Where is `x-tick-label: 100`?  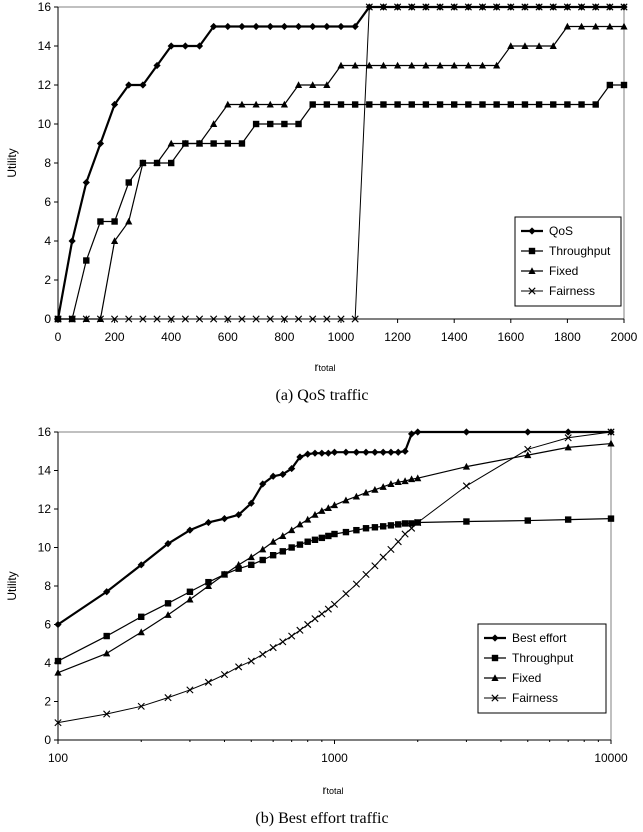
x-tick-label: 100 is located at coordinates (58, 758).